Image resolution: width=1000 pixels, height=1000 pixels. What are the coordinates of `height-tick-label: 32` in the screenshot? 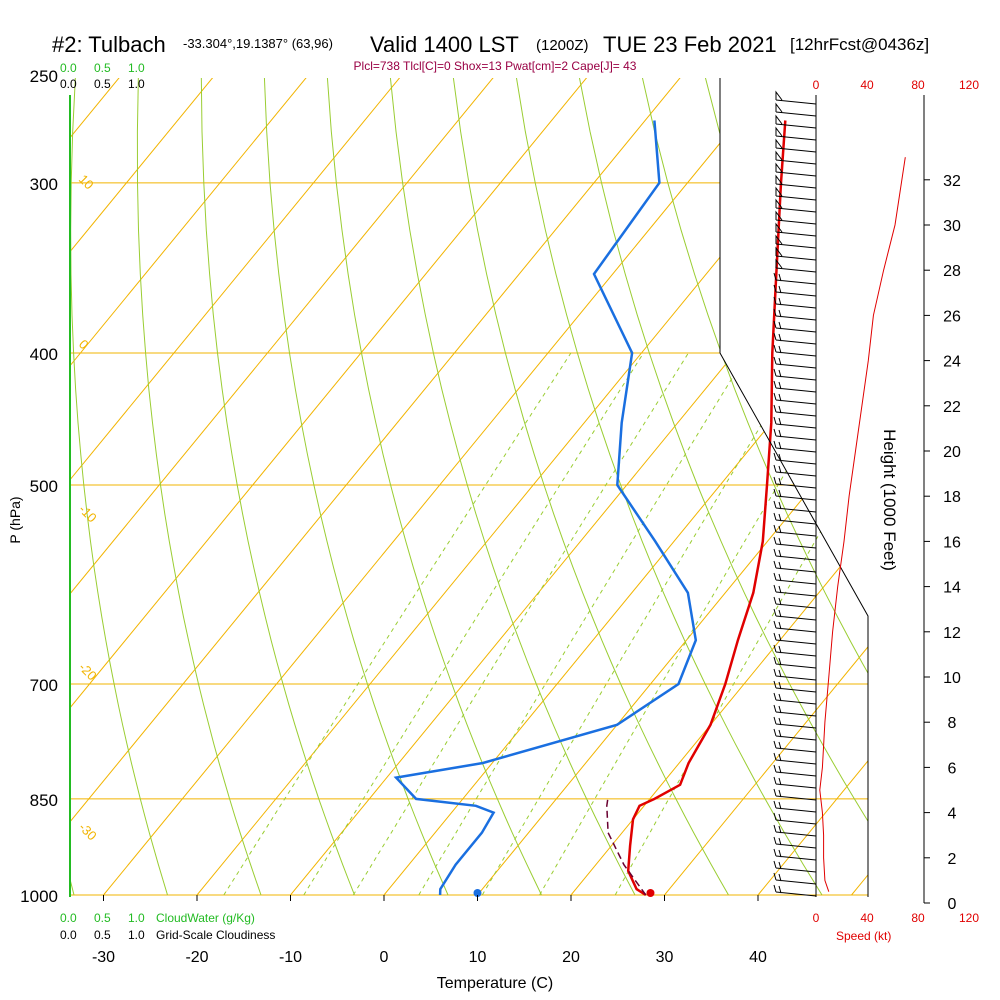 It's located at (952, 181).